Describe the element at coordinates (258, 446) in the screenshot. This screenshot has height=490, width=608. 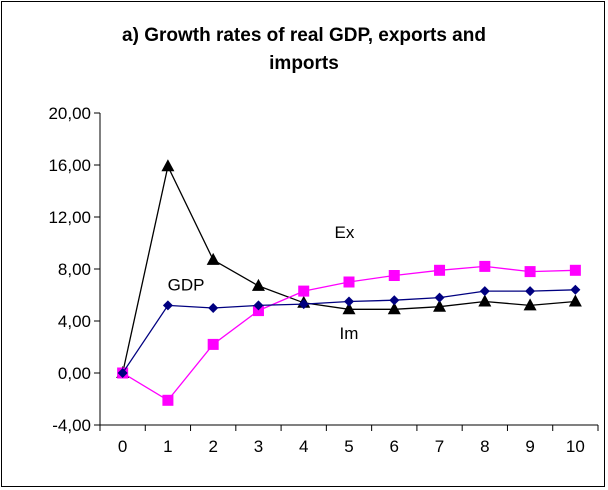
I see `x-tick-label: 3` at that location.